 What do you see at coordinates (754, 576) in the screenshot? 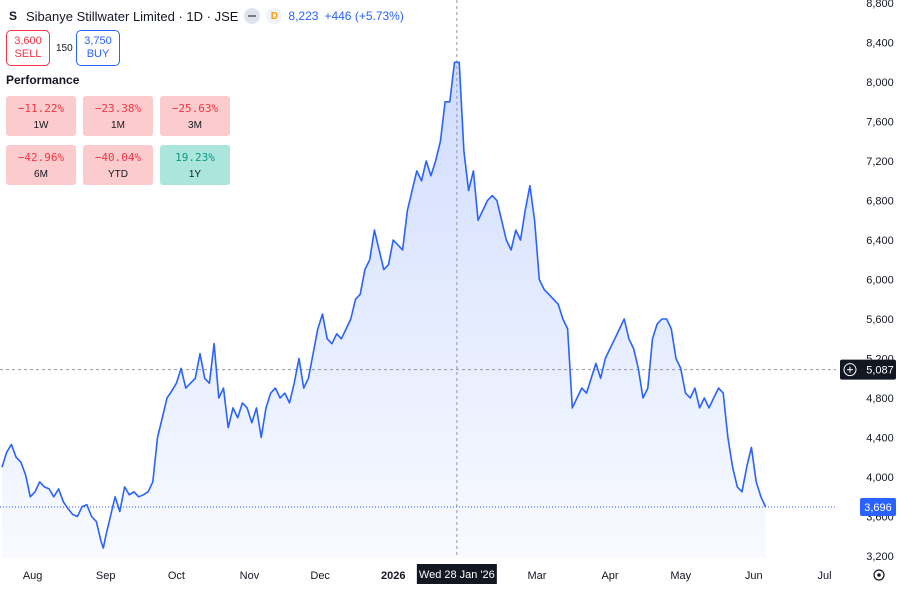
I see `x-tick-label: Jun` at bounding box center [754, 576].